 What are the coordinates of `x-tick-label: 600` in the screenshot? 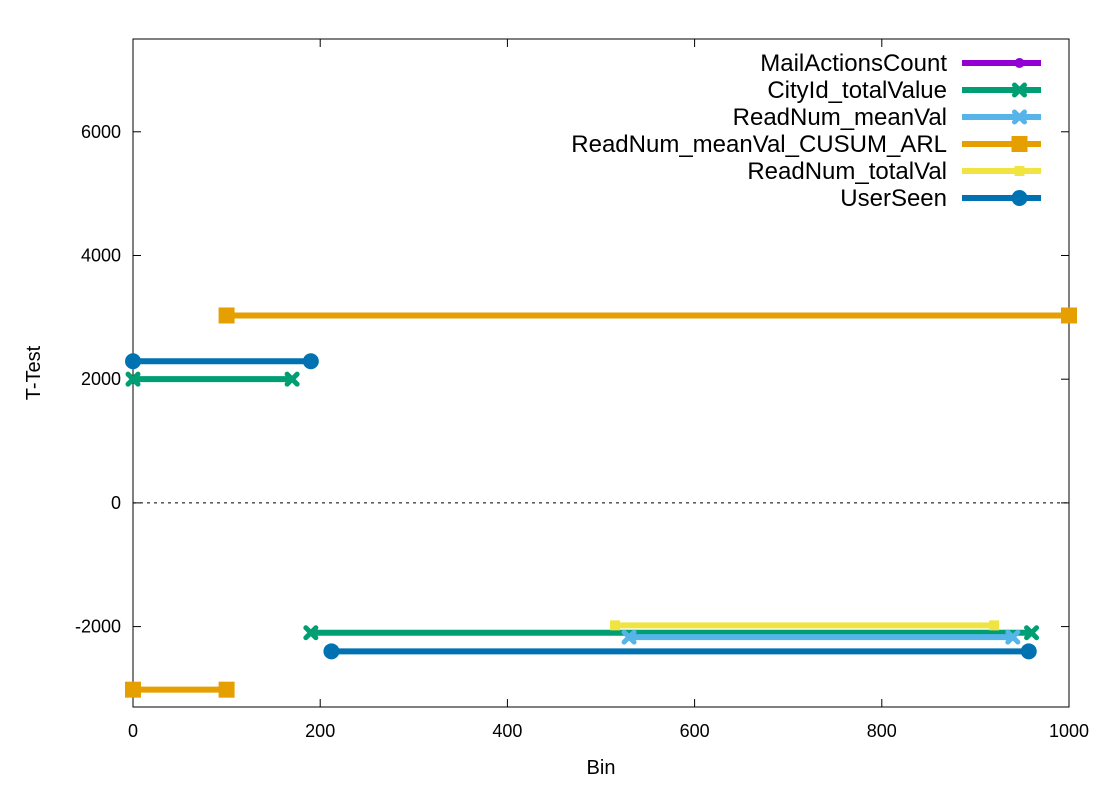 It's located at (695, 731).